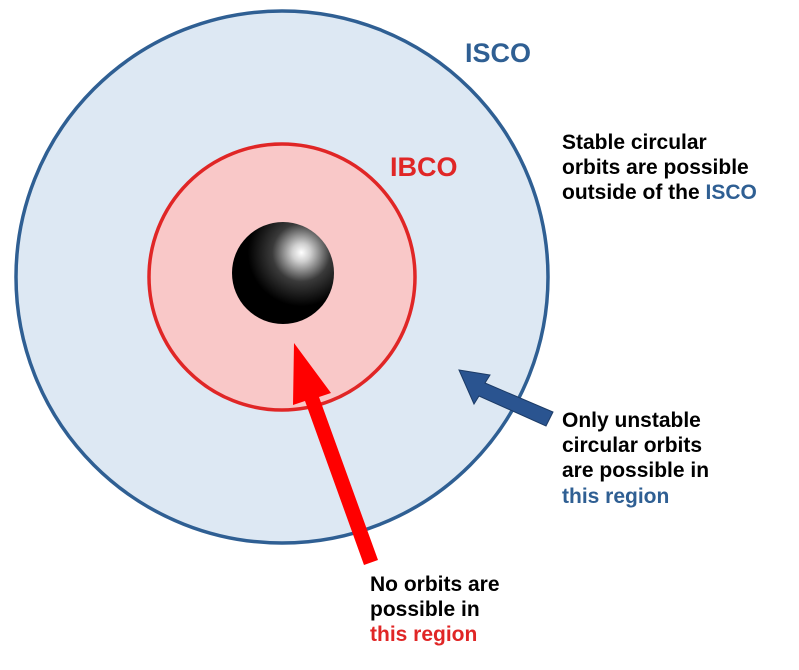  What do you see at coordinates (424, 167) in the screenshot?
I see `ibco-label: IBCO` at bounding box center [424, 167].